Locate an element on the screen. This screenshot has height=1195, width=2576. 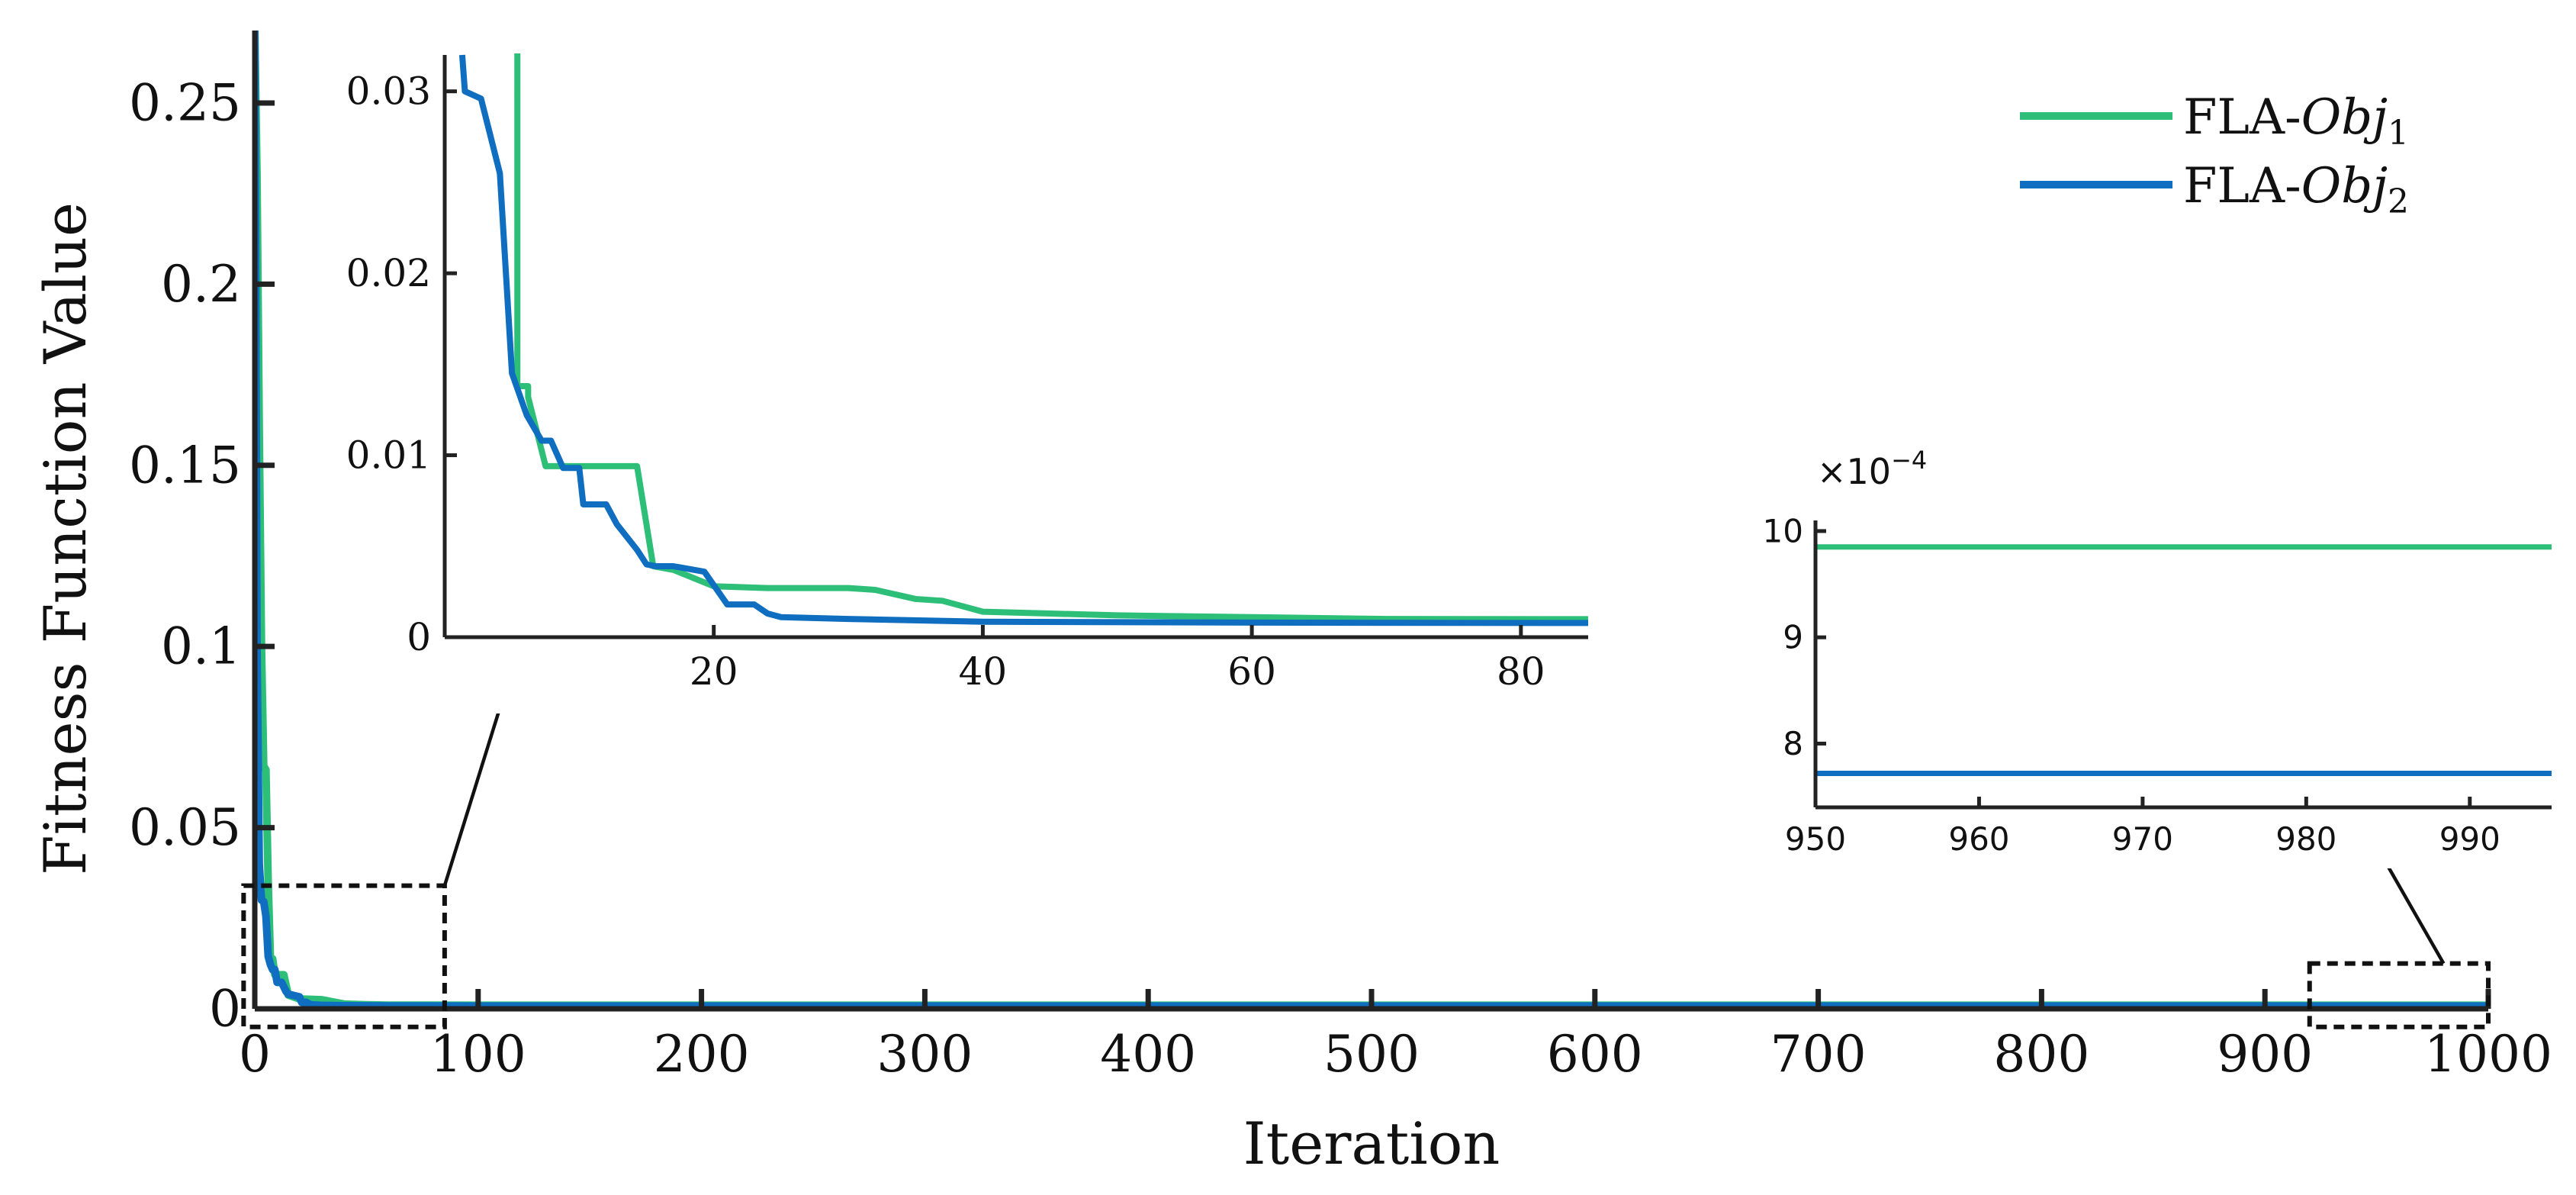
x-axis-title: Iteration is located at coordinates (1371, 1143).